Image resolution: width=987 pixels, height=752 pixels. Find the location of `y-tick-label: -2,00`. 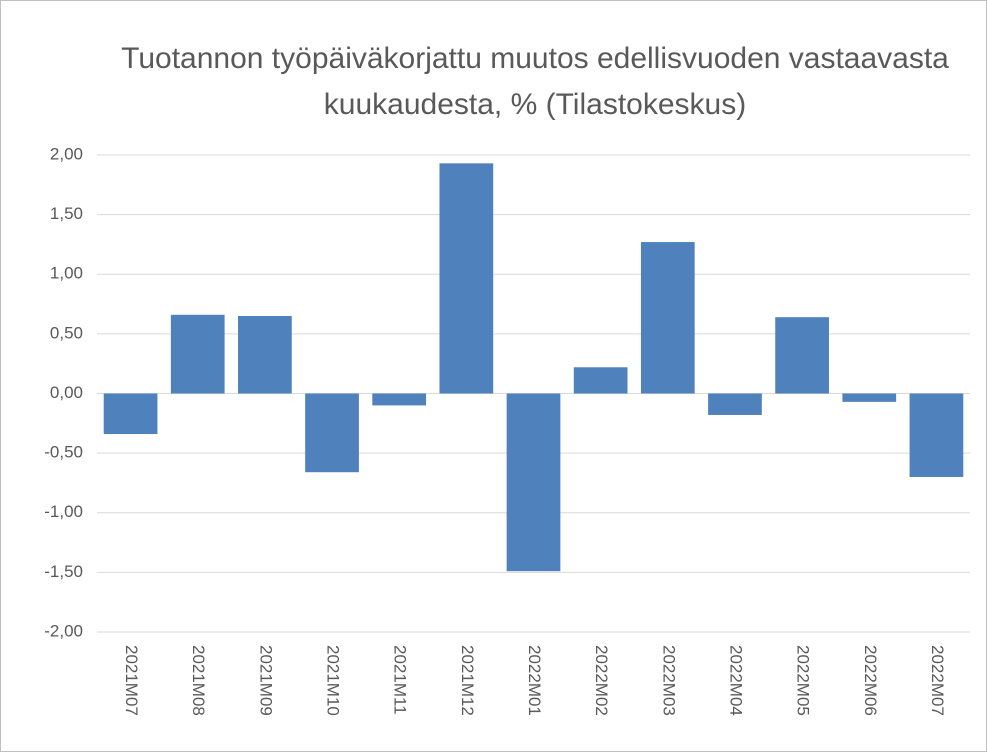

y-tick-label: -2,00 is located at coordinates (63, 630).